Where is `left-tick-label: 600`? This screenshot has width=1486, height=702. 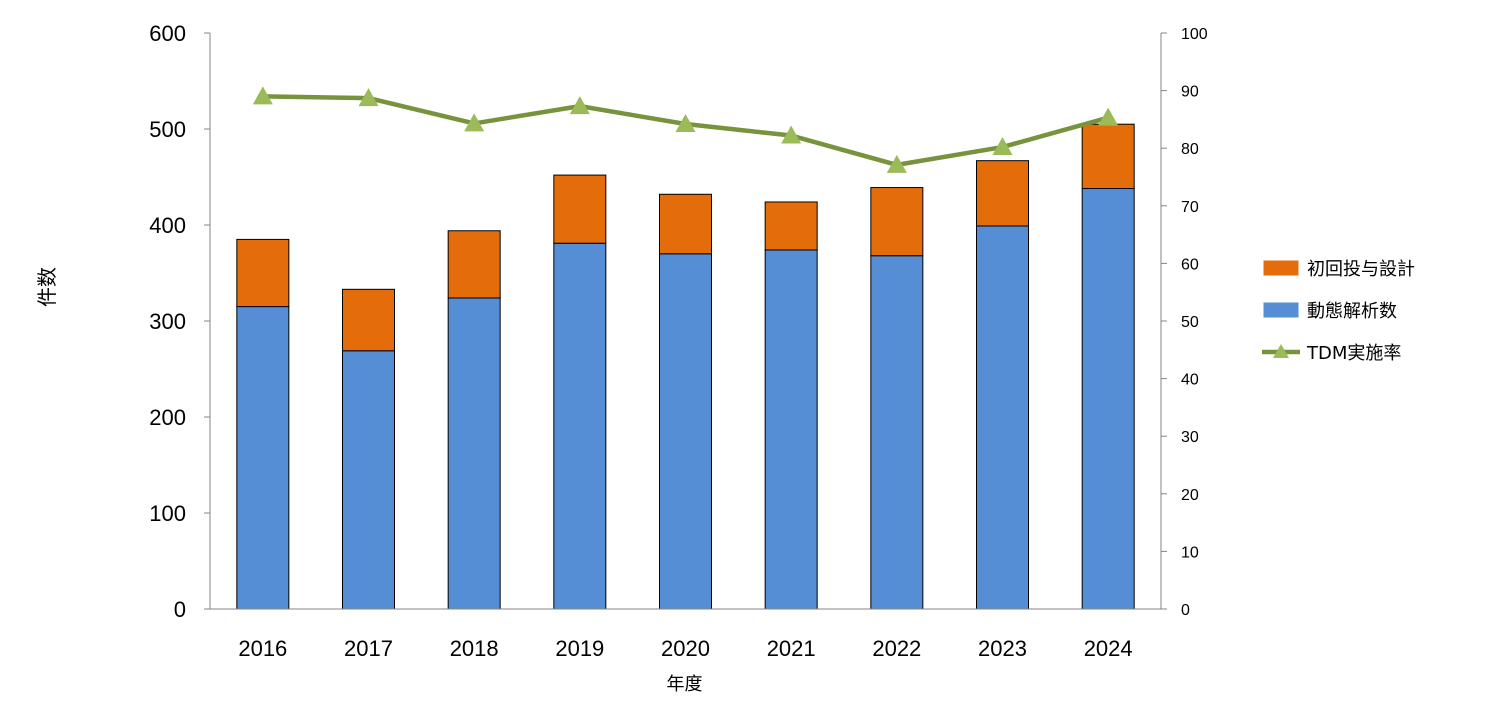
left-tick-label: 600 is located at coordinates (167, 33).